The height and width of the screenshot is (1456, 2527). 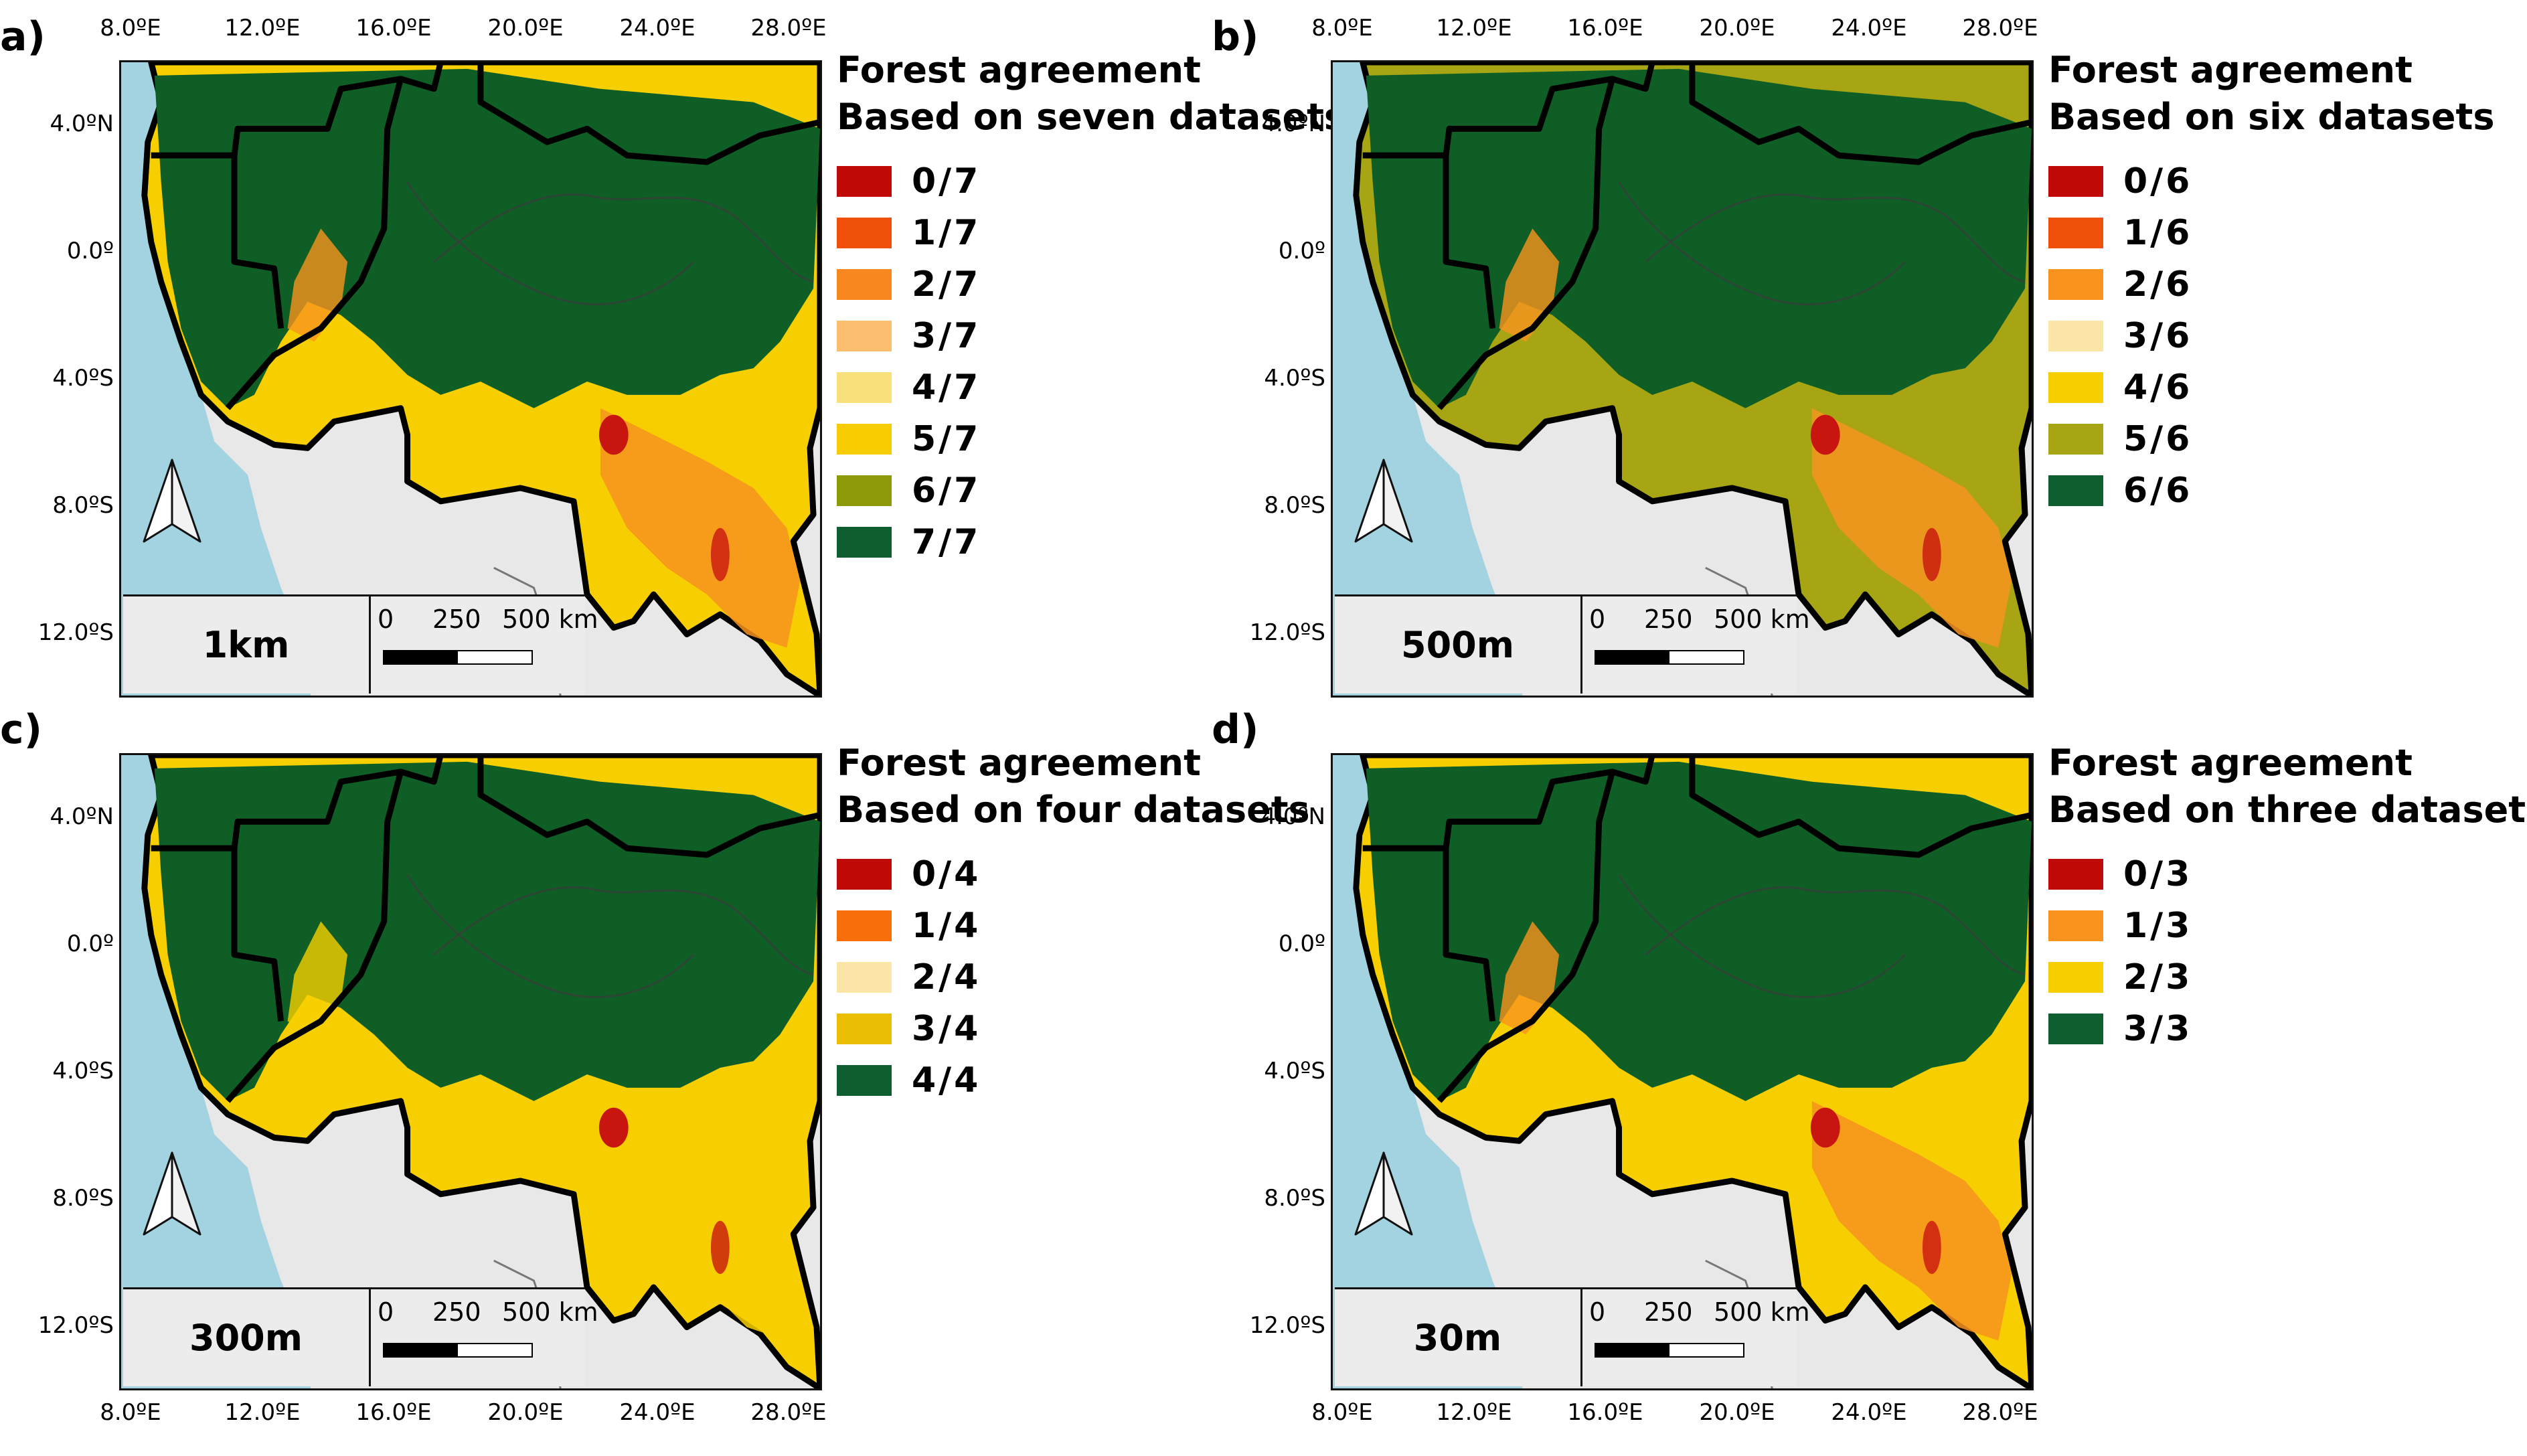 I want to click on legend-item: 0/4, so click(x=1073, y=874).